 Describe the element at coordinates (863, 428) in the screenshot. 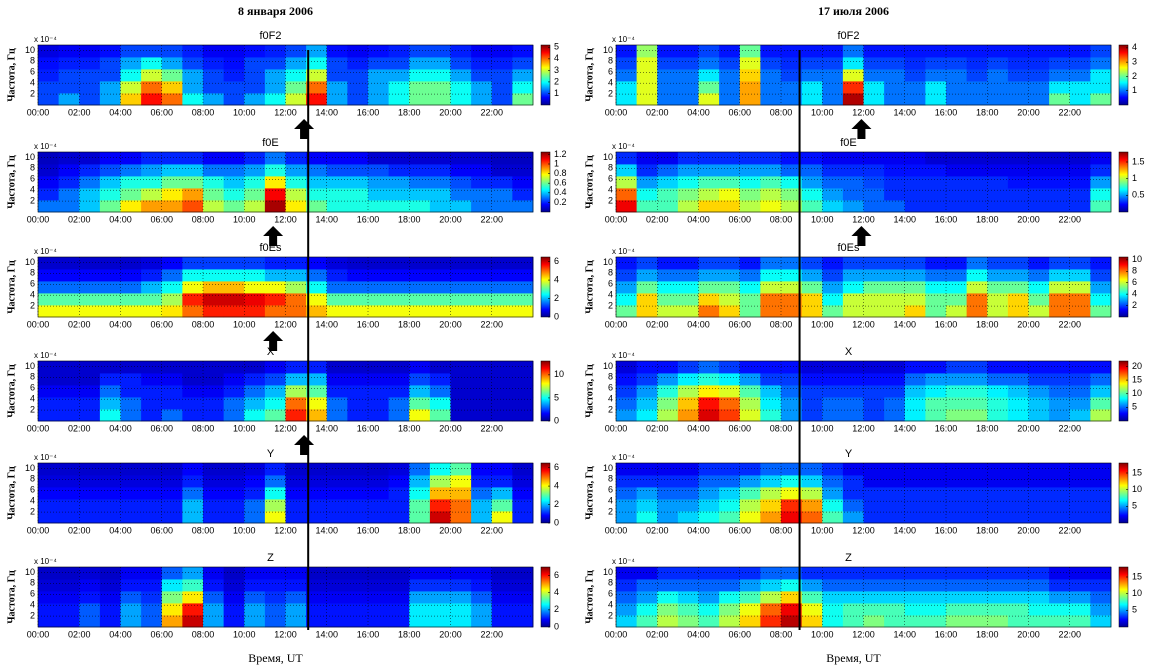

I see `x-tick-label: 12:00` at that location.